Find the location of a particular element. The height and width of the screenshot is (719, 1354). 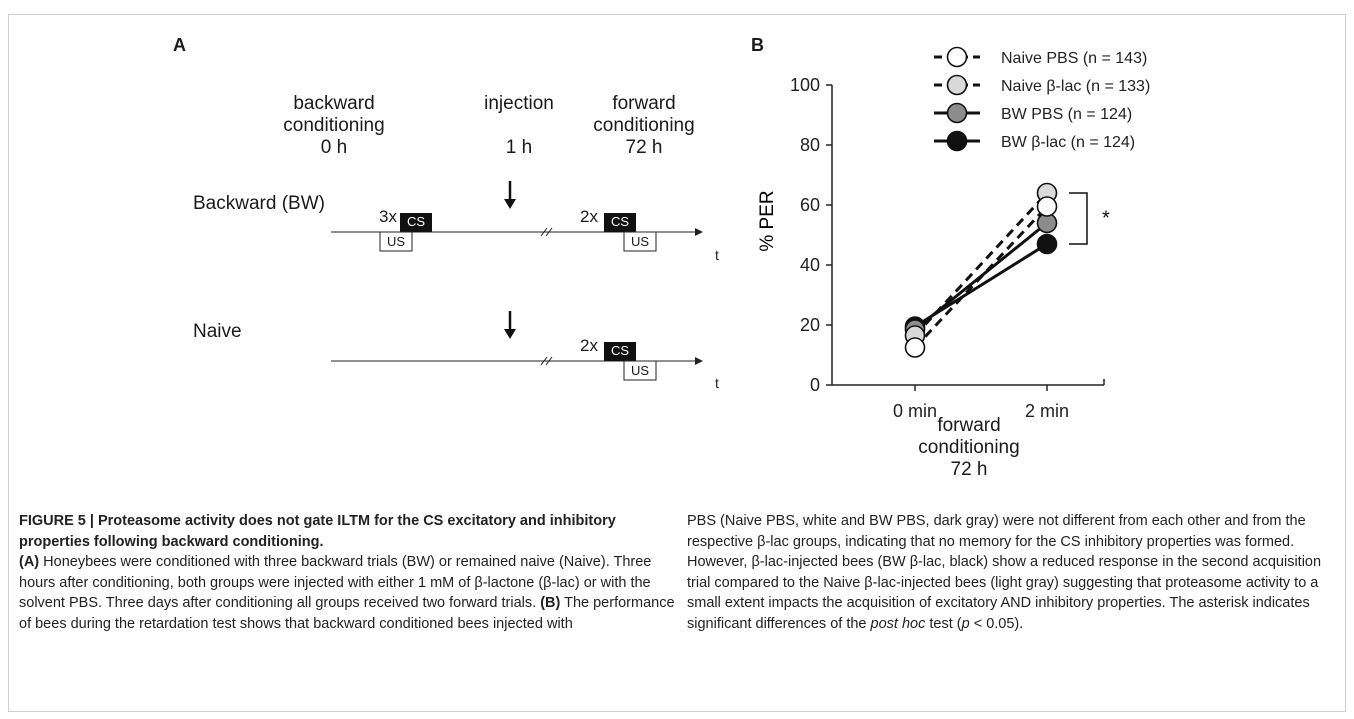

y-tick-label: 40 is located at coordinates (810, 265).